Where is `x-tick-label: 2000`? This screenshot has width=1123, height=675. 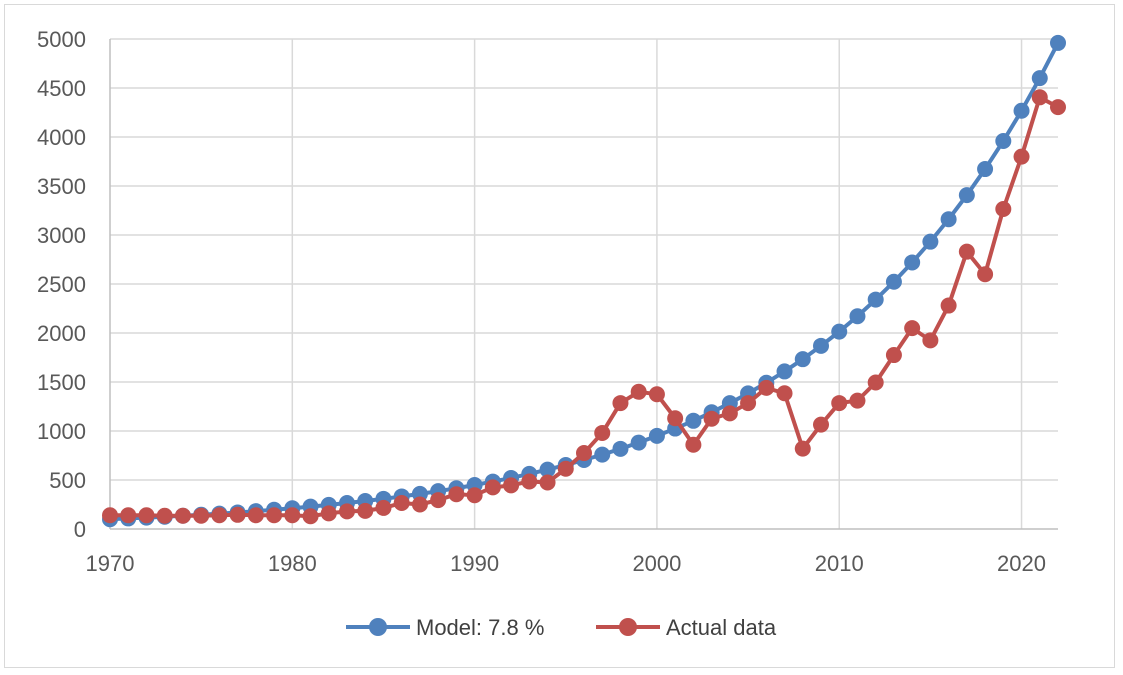 x-tick-label: 2000 is located at coordinates (656, 563).